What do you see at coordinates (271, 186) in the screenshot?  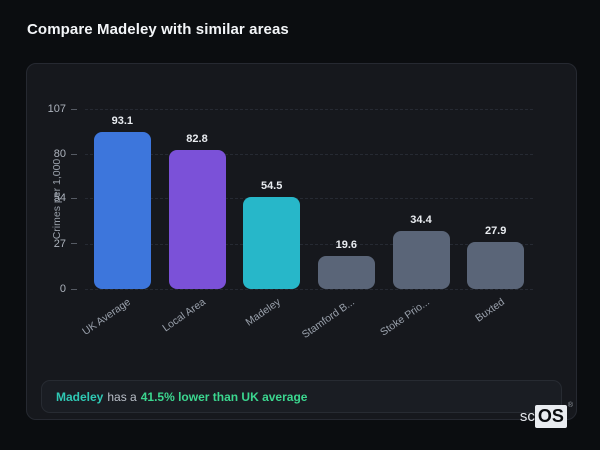 I see `bar-value-label: 54.5` at bounding box center [271, 186].